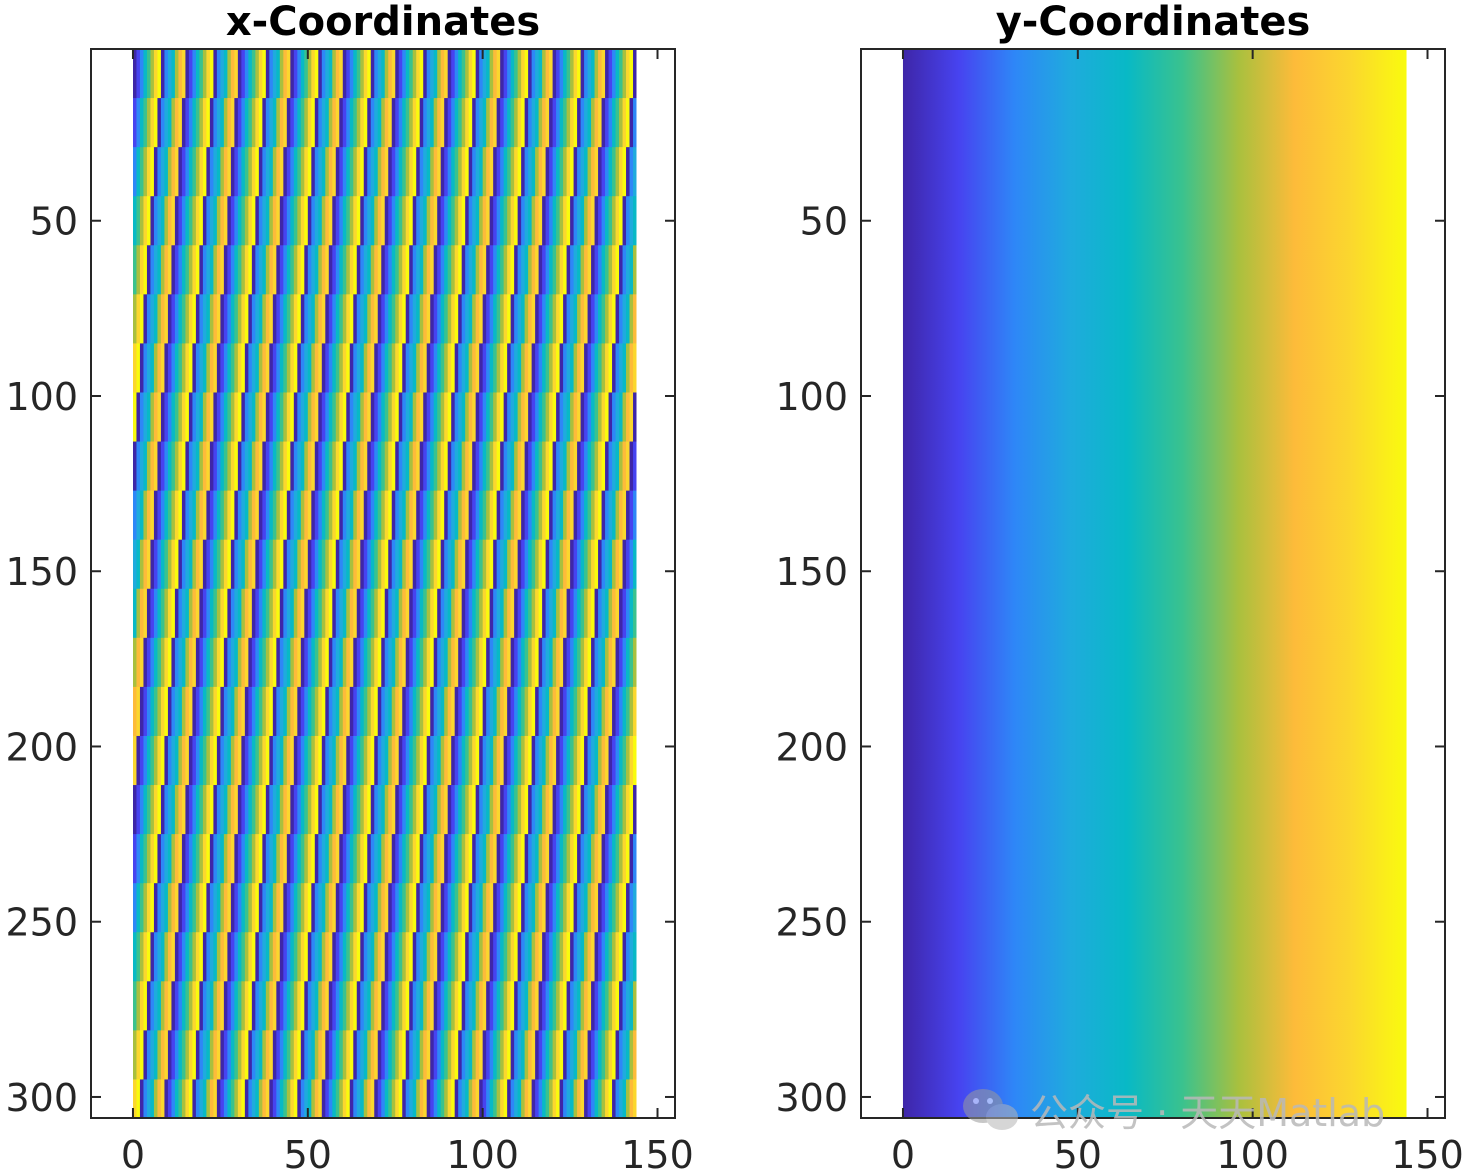 This screenshot has width=1465, height=1173. Describe the element at coordinates (482, 1153) in the screenshot. I see `x-tick-label: 100` at that location.